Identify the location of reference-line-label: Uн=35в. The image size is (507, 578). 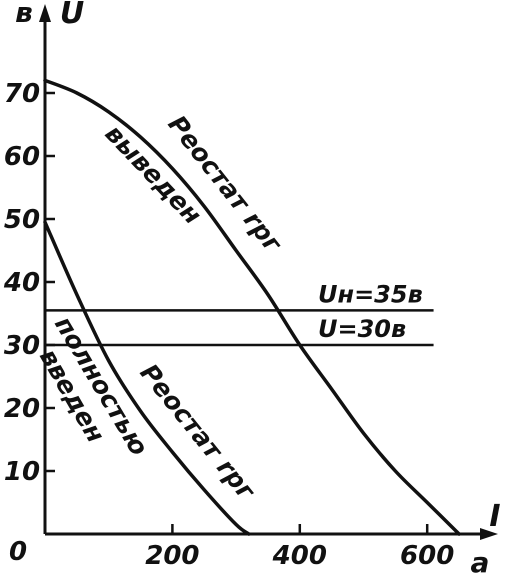
(370, 294).